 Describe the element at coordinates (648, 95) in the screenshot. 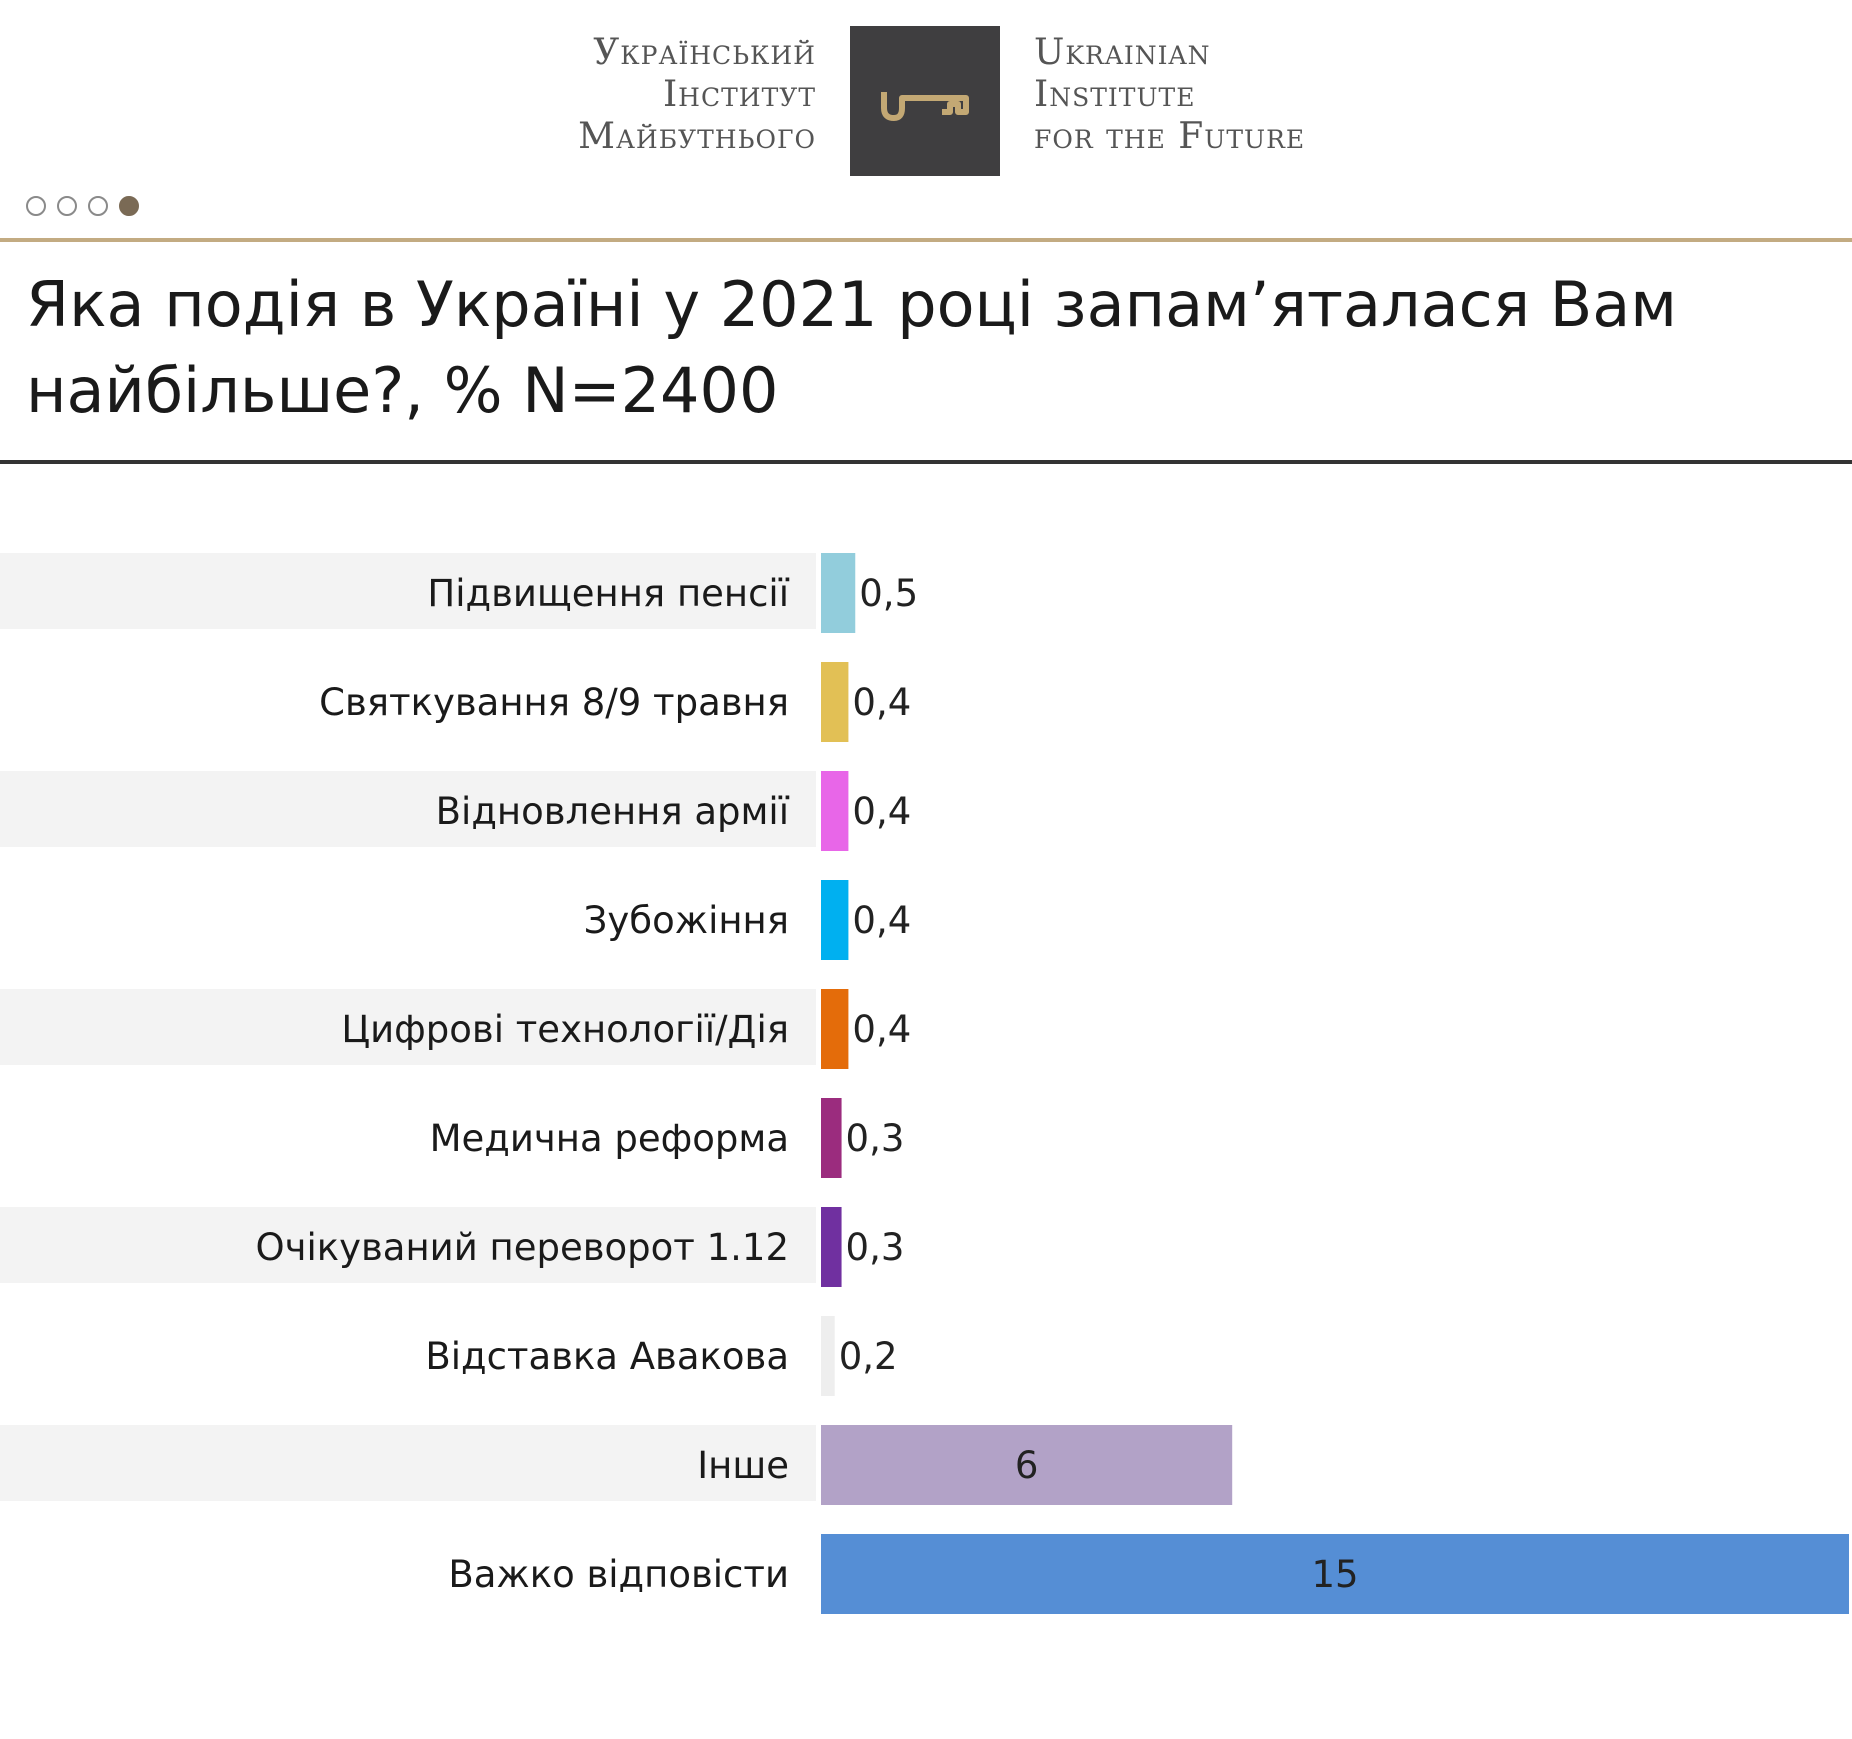

I see `logo-text-ukrainian: Український Інститут Майбутнього` at that location.